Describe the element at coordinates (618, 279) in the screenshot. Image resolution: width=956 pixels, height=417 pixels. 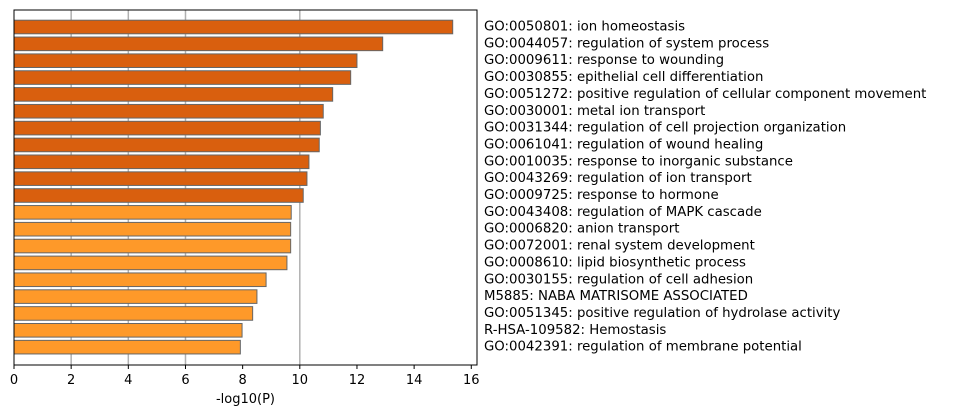
I see `category-label: GO:0030155: regulation of cell adhesion` at that location.